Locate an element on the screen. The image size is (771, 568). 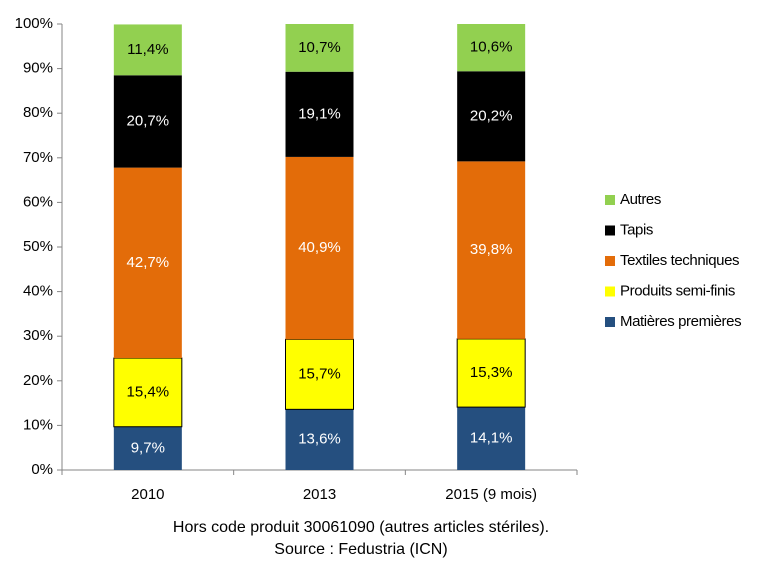
data-label: 19,1% is located at coordinates (319, 113).